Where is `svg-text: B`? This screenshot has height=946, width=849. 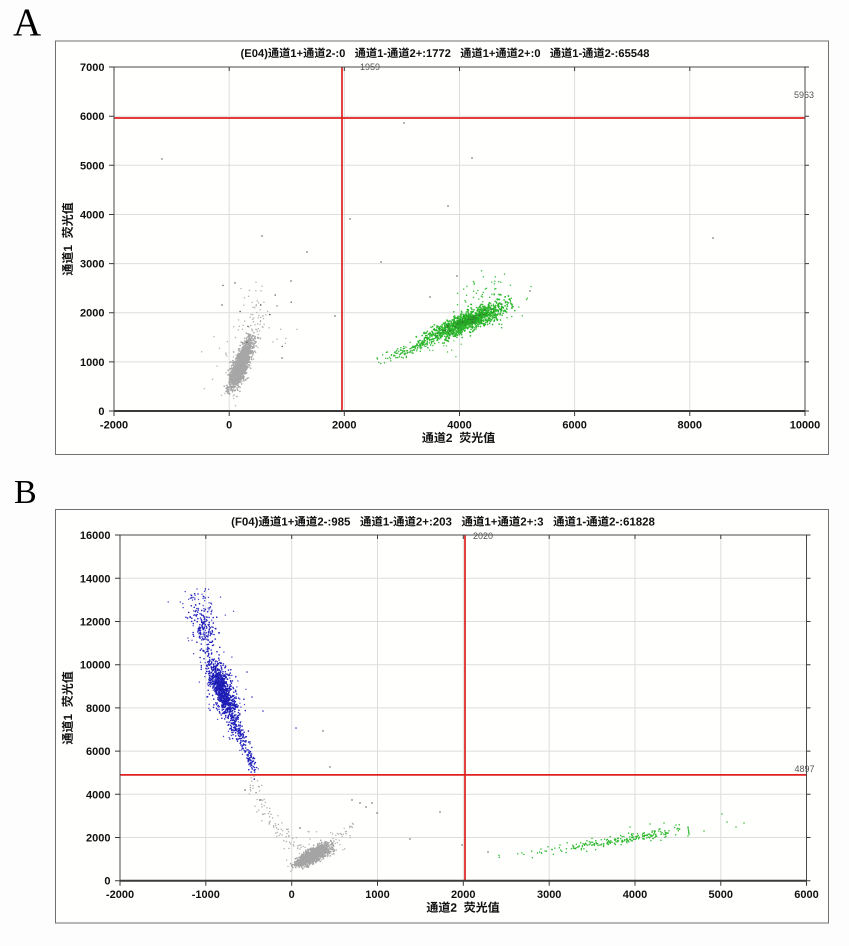
svg-text: B is located at coordinates (25, 492).